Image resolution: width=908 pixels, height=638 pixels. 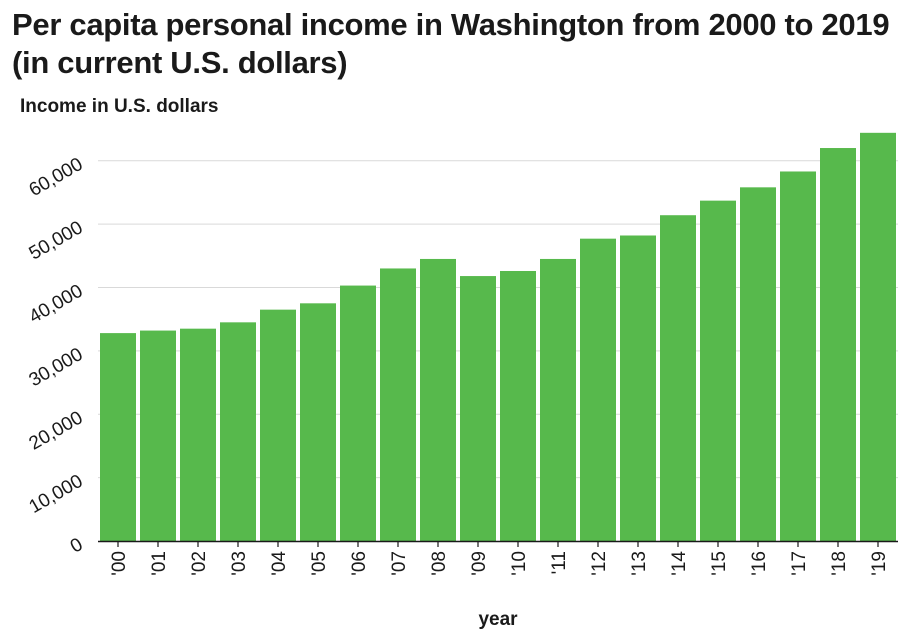 What do you see at coordinates (319, 563) in the screenshot?
I see `x-tick-label: '05` at bounding box center [319, 563].